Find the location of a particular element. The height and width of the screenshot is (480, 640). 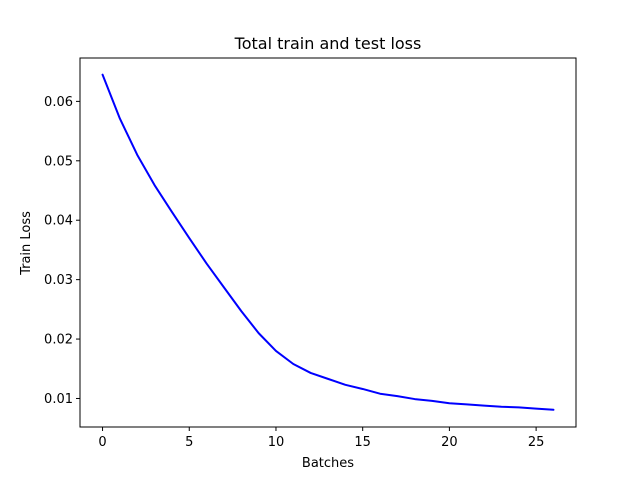

x-tick-label-5: 5 is located at coordinates (189, 442).